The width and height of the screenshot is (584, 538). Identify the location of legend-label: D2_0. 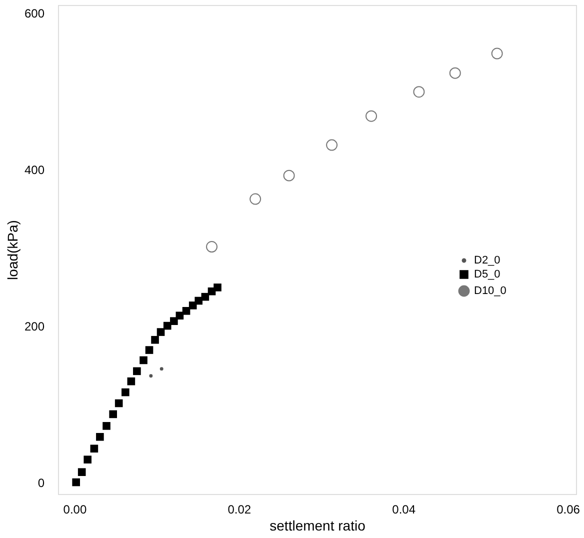
(487, 260).